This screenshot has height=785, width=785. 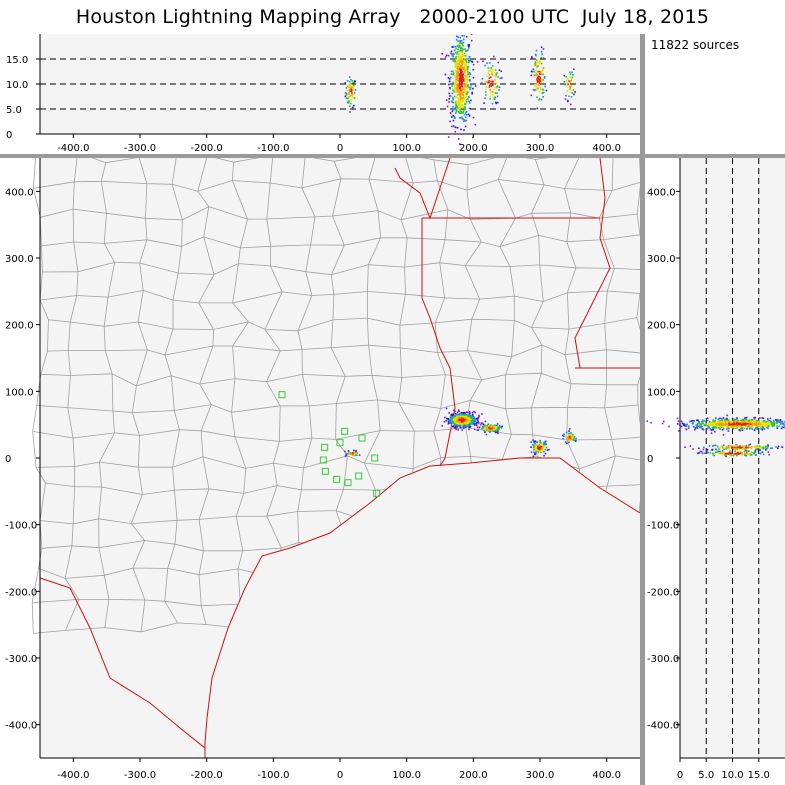 What do you see at coordinates (422, 189) in the screenshot?
I see `red-river-boundary` at bounding box center [422, 189].